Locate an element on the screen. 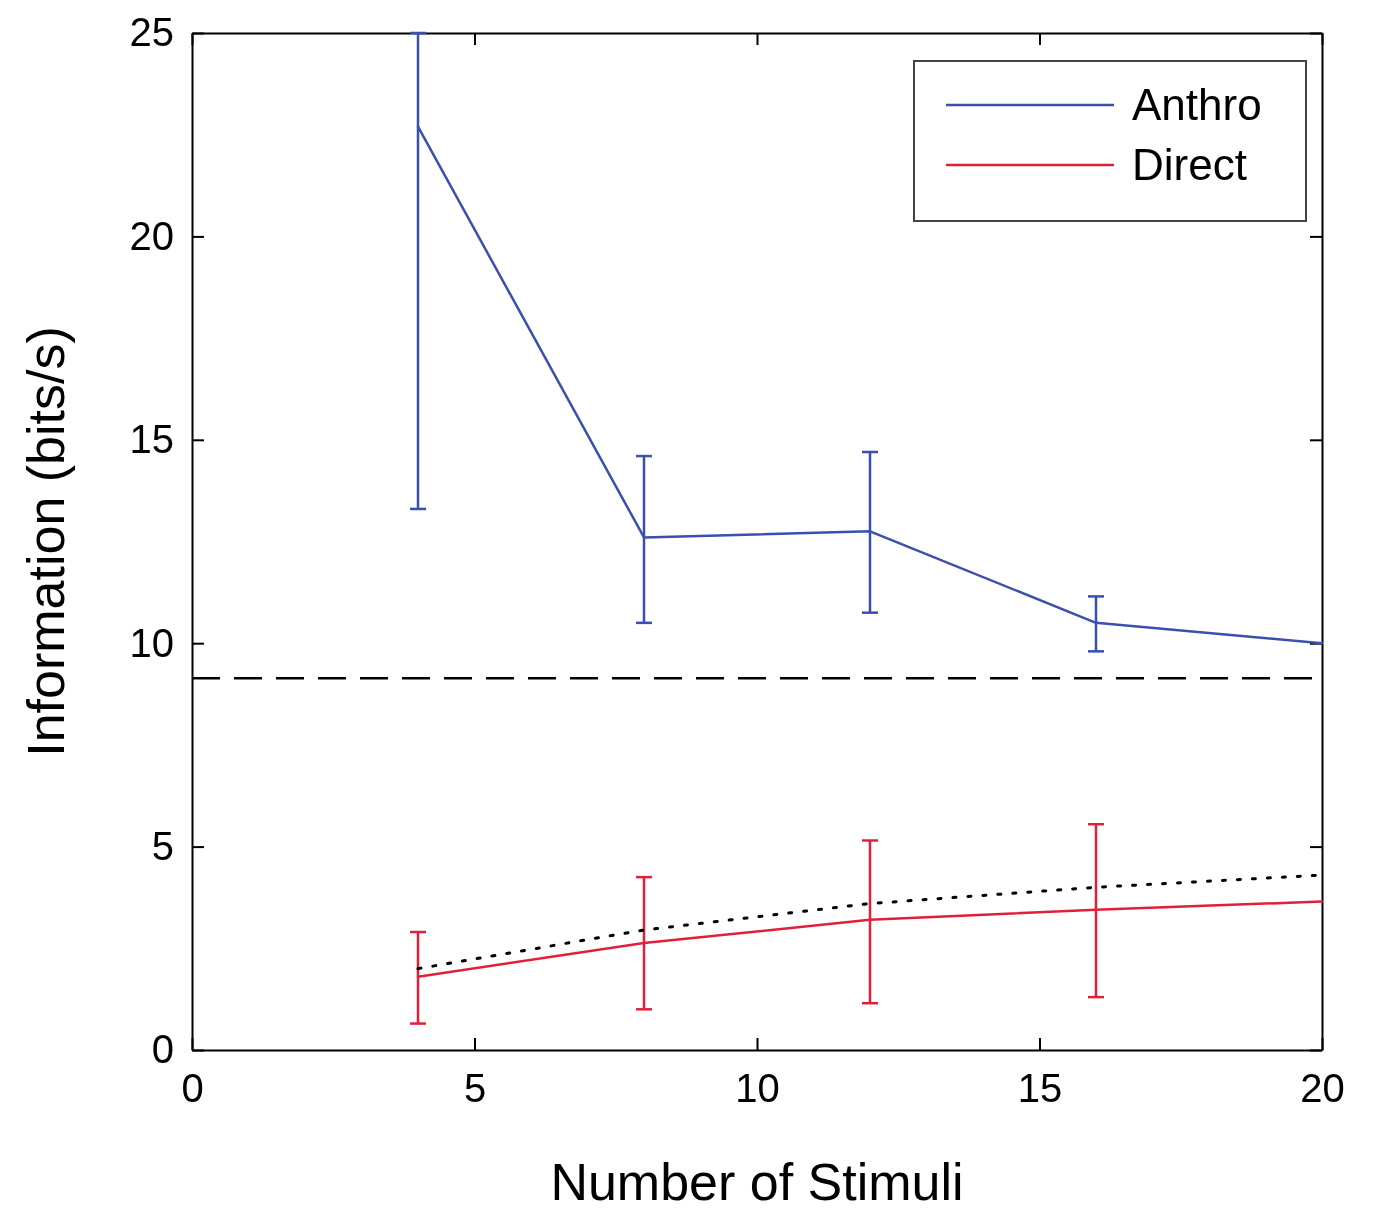  y-tick-label: 10 is located at coordinates (151, 642).